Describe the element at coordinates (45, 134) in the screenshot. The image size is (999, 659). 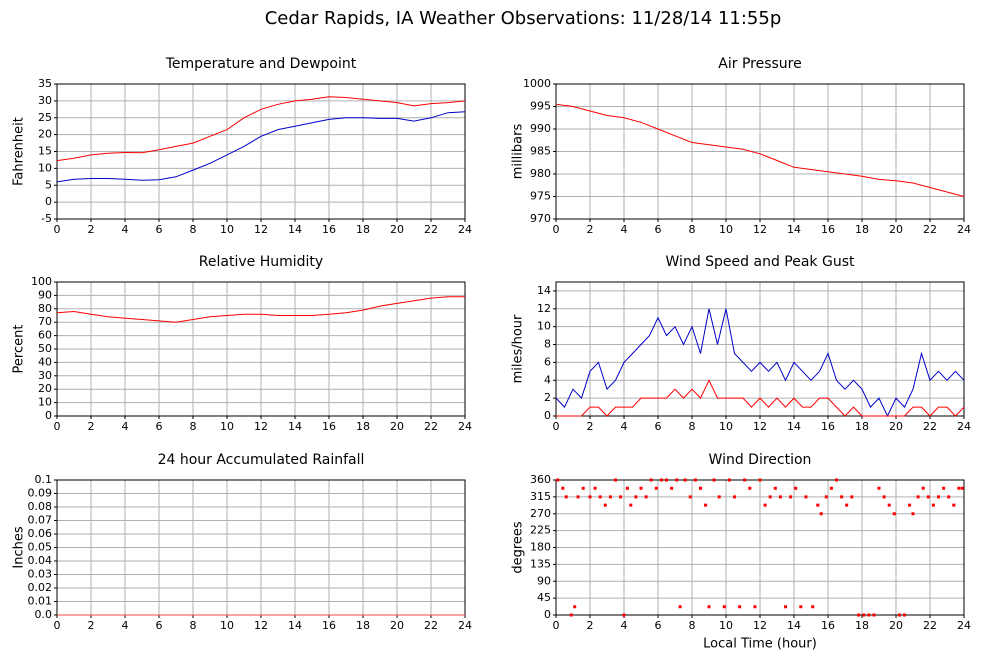
I see `y-tick-label: 20` at that location.